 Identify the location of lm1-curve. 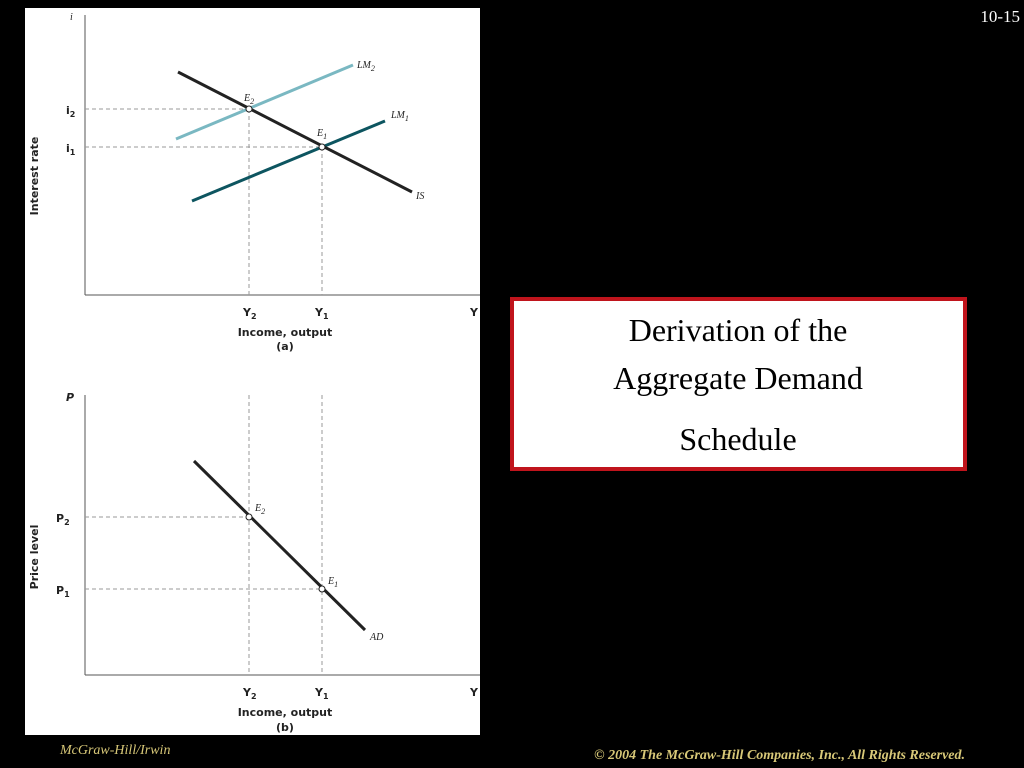
(288, 161).